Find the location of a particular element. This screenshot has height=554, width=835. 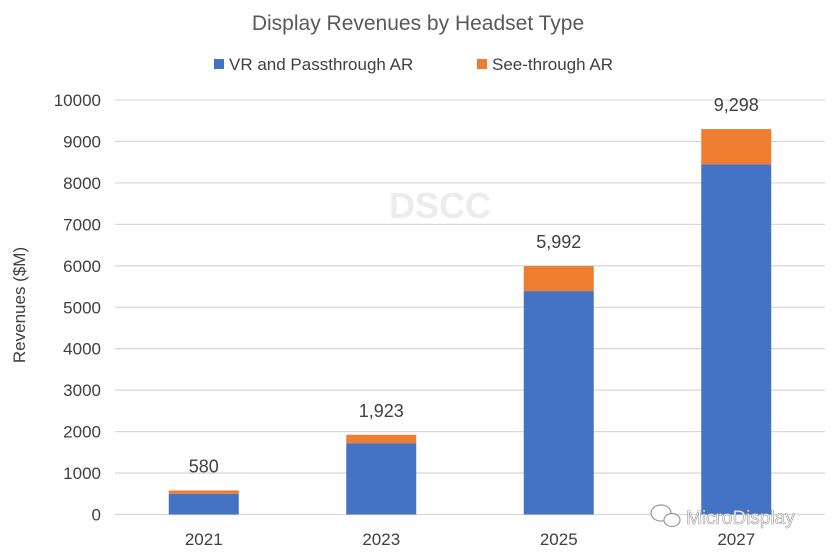

wechat-icon is located at coordinates (665, 516).